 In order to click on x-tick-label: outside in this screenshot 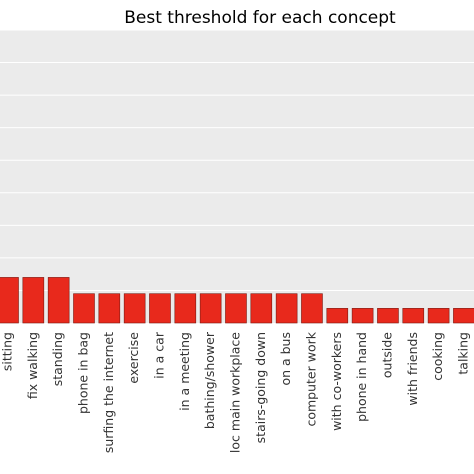, I will do `click(386, 355)`.